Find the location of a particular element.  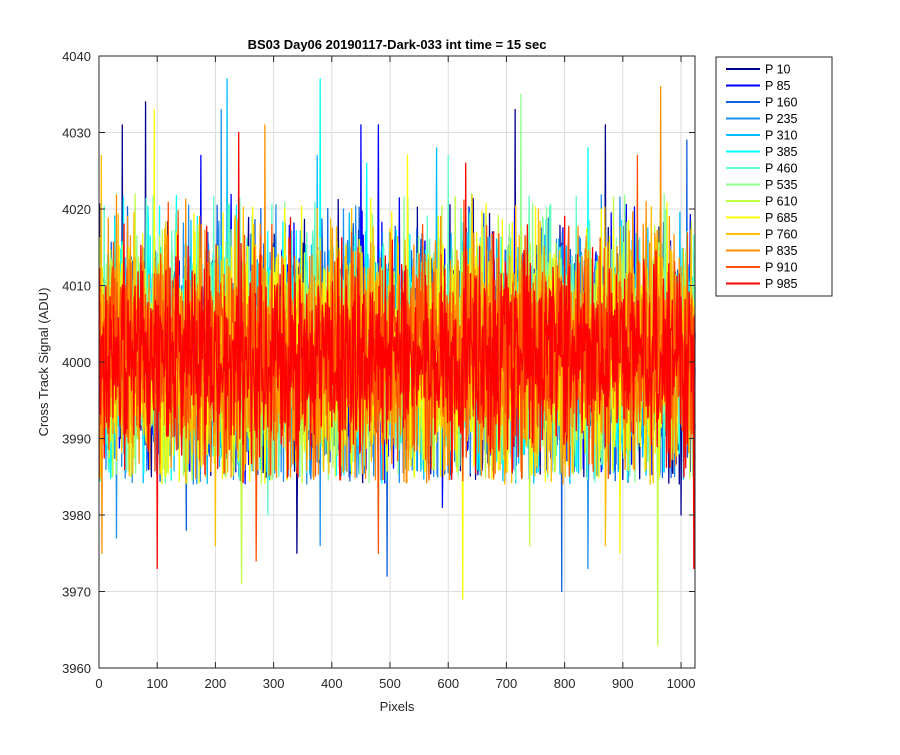

y-tick-label: 4040 is located at coordinates (76, 56).